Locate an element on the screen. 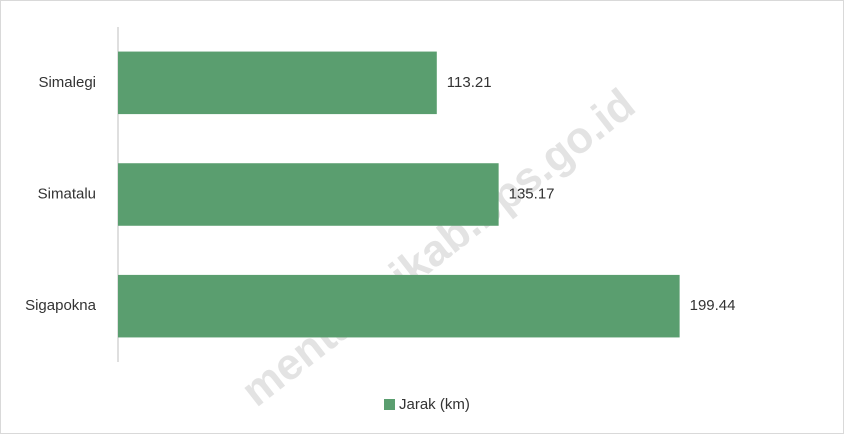 The height and width of the screenshot is (435, 845). data-label: 113.21 is located at coordinates (469, 82).